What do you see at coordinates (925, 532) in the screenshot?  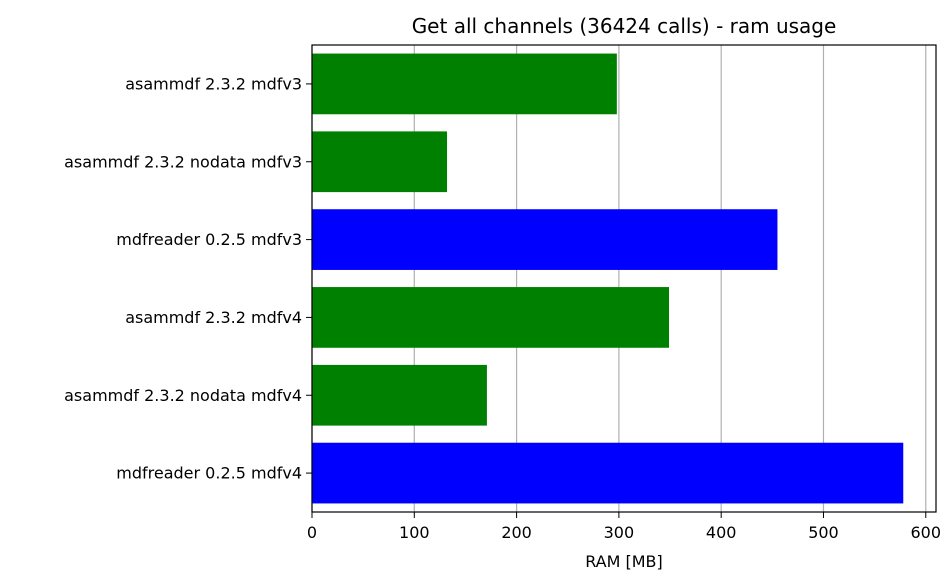 I see `x-tick-label: 600` at bounding box center [925, 532].